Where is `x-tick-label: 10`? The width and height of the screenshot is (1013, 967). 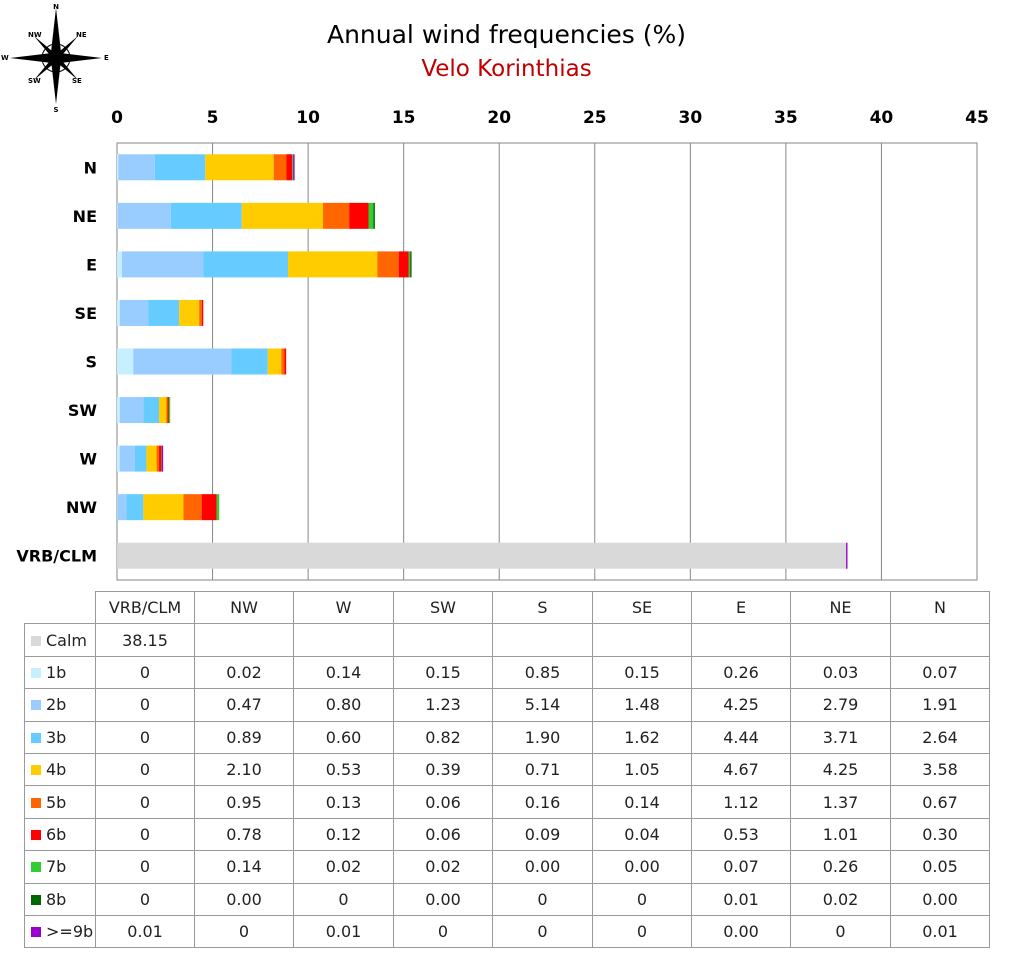 x-tick-label: 10 is located at coordinates (308, 118).